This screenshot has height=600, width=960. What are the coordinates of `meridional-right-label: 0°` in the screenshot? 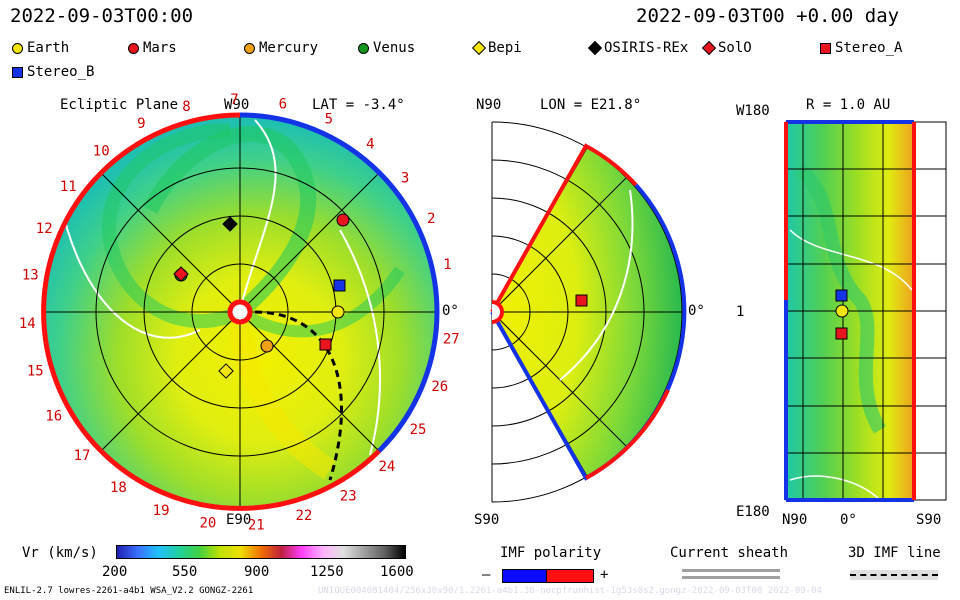 It's located at (696, 311).